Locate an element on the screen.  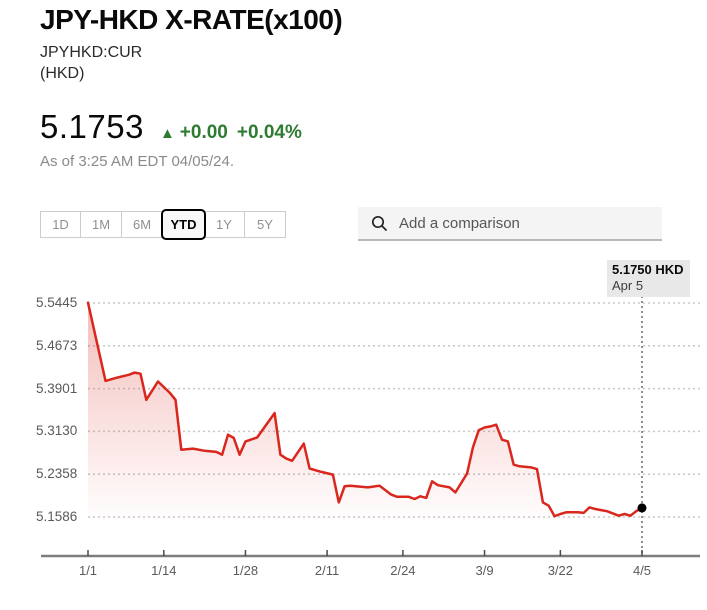
ticker-symbol: JPYHKD:CUR is located at coordinates (91, 52).